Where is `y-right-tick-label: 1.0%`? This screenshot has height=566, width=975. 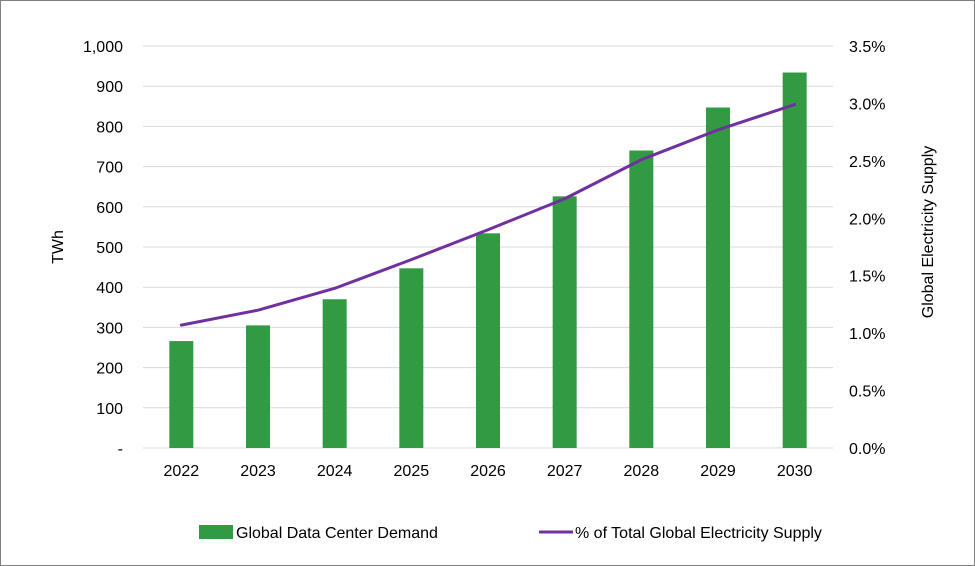
y-right-tick-label: 1.0% is located at coordinates (867, 334).